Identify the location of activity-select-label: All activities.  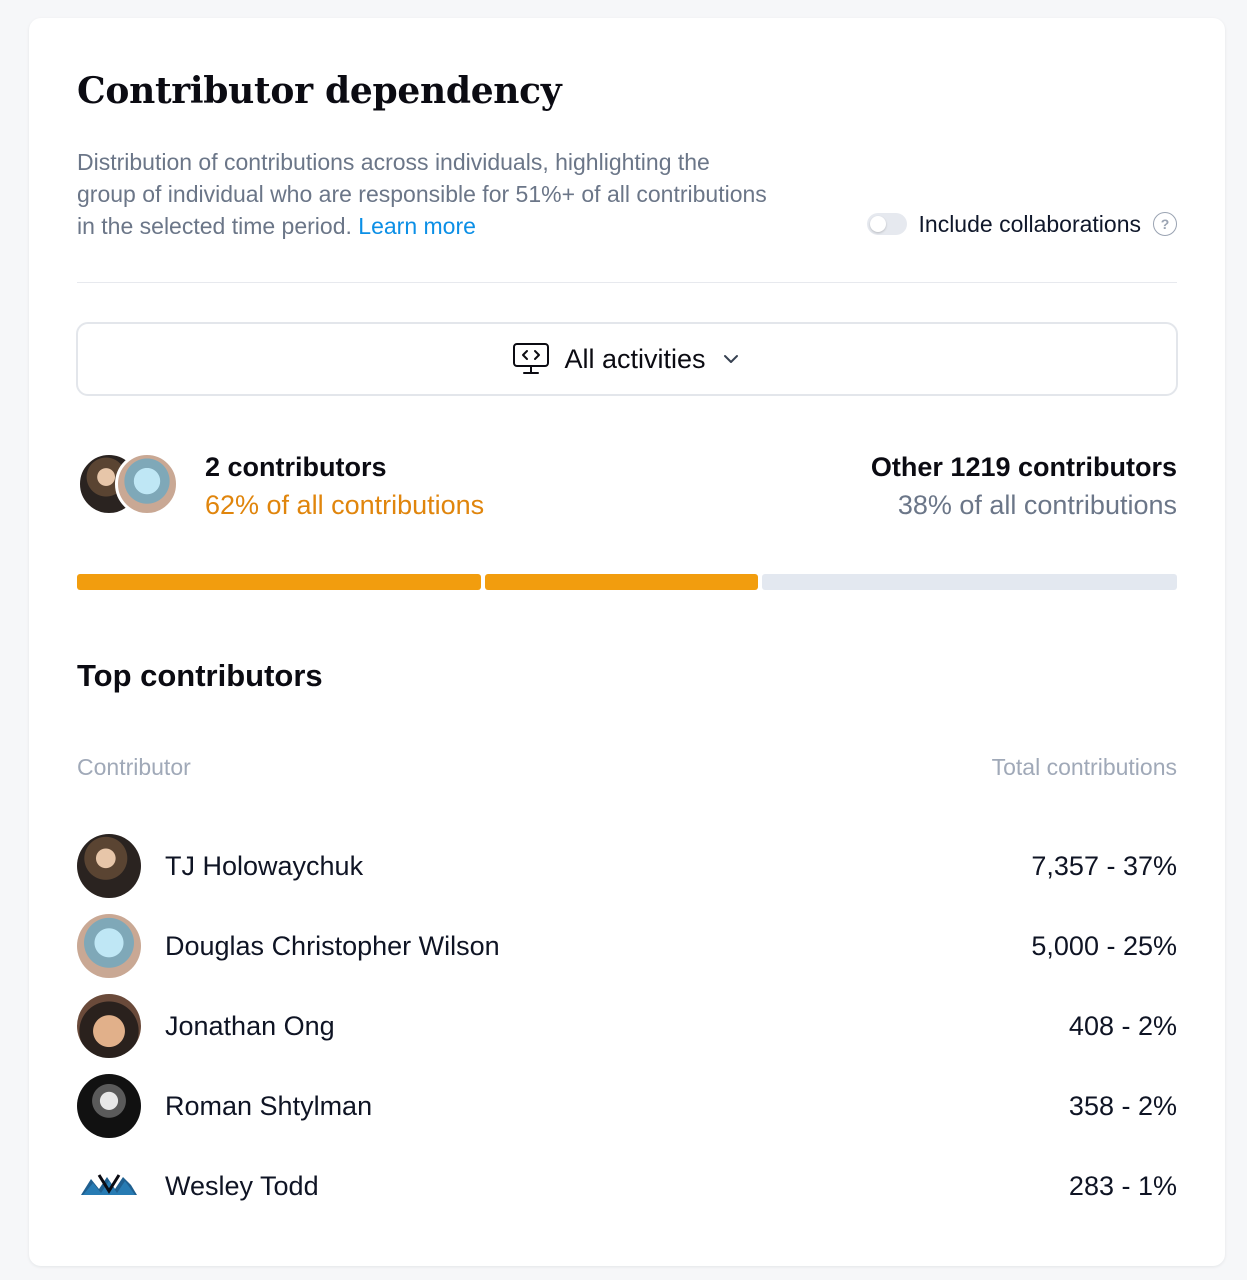
(635, 358).